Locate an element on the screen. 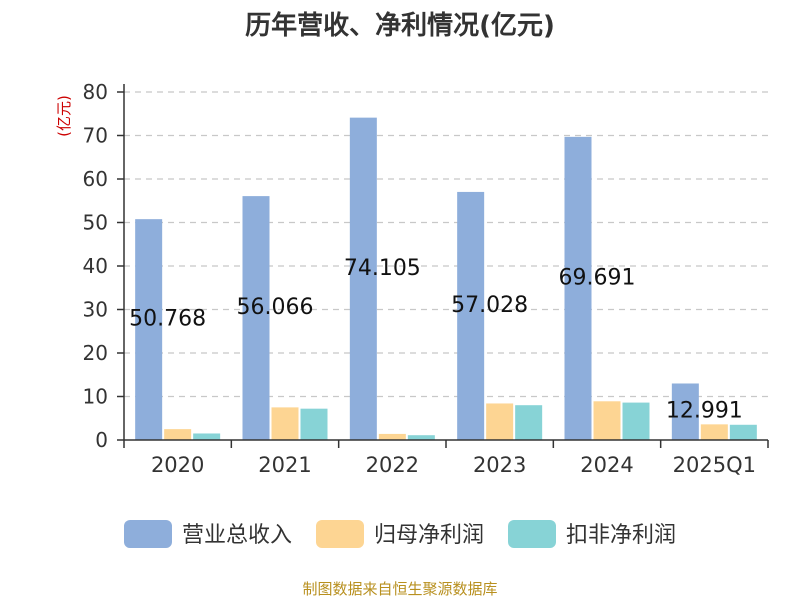 The width and height of the screenshot is (800, 600). bar-营业总收入-2024 is located at coordinates (578, 288).